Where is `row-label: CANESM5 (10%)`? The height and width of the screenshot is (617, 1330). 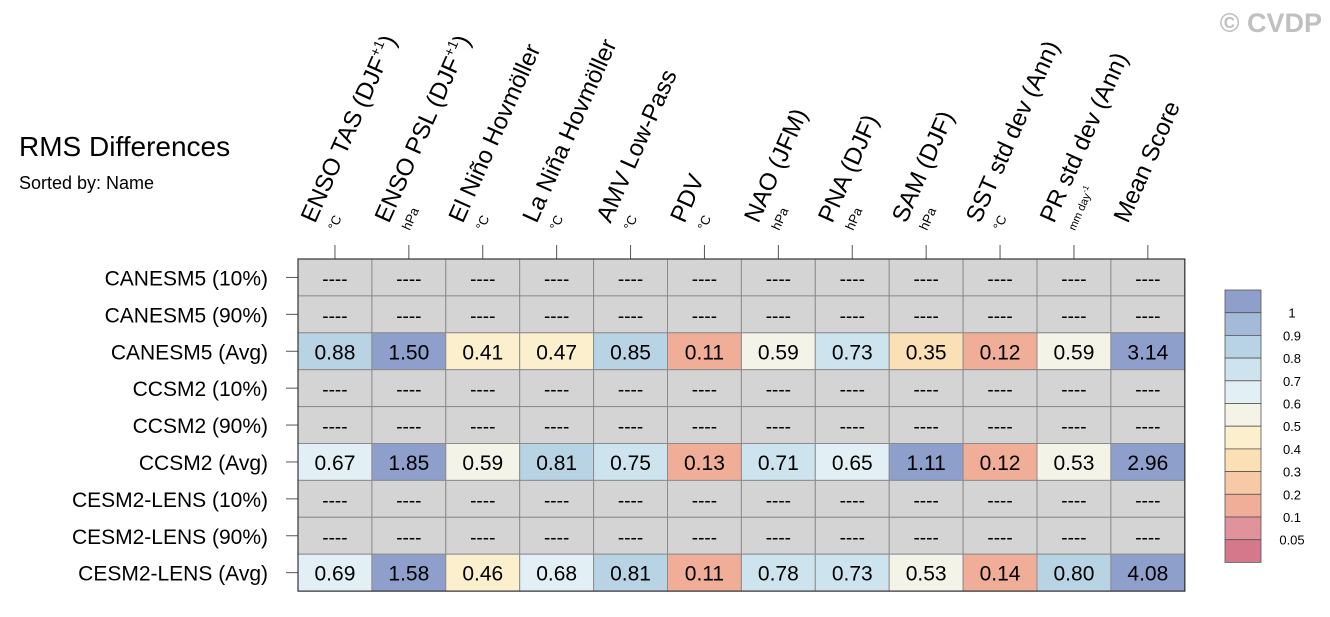
row-label: CANESM5 (10%) is located at coordinates (186, 278).